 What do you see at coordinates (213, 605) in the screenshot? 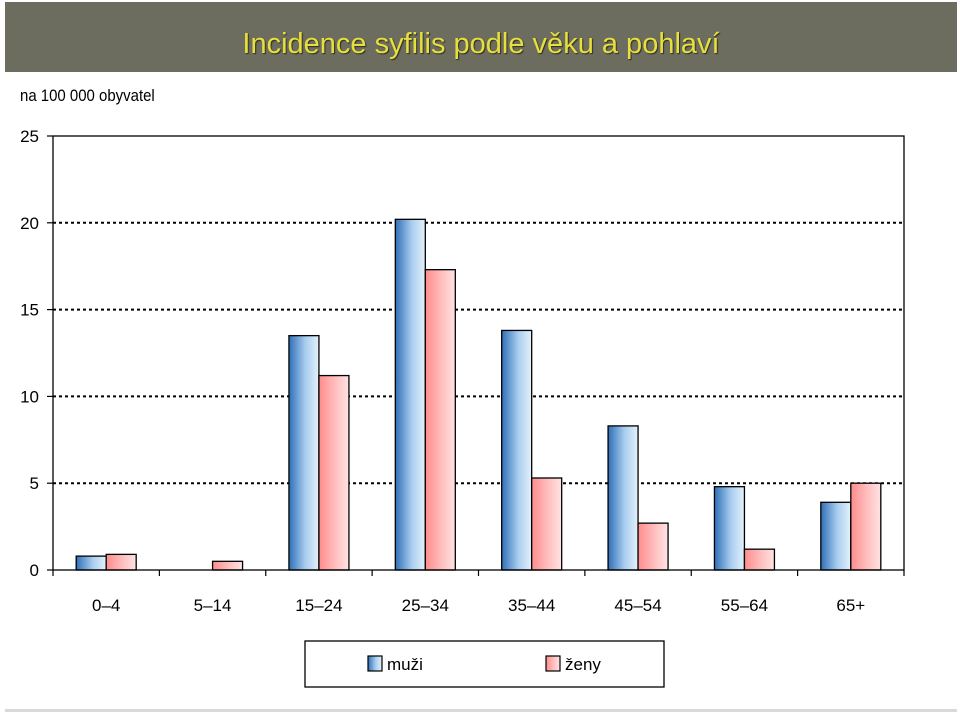
I see `x-tick-label: 5–14` at bounding box center [213, 605].